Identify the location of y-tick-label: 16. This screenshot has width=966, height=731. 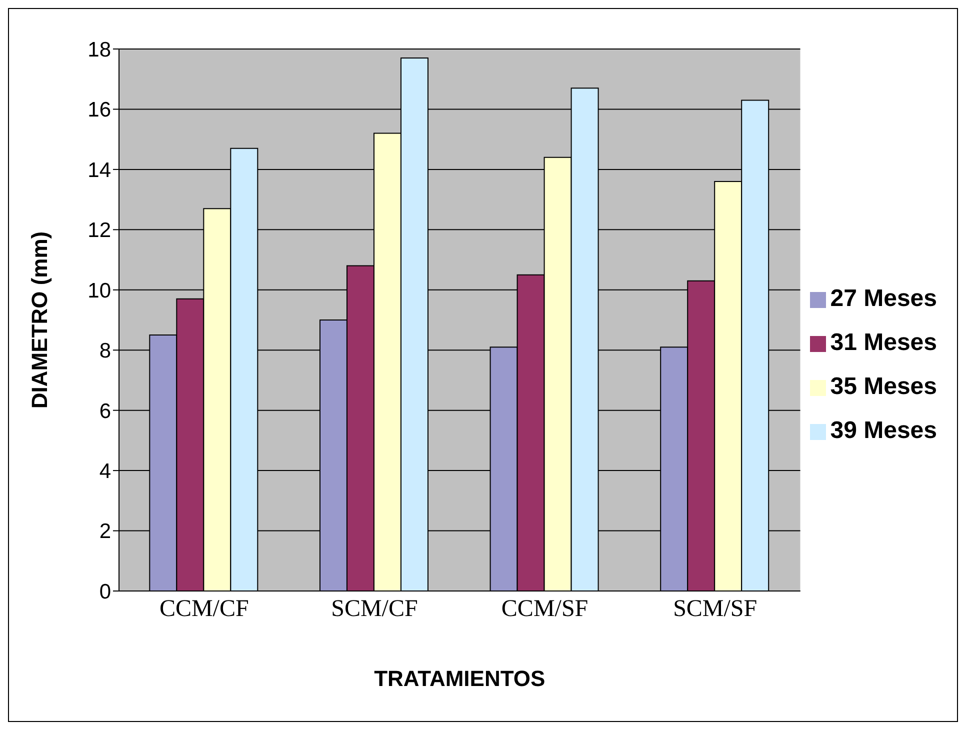
(99, 110).